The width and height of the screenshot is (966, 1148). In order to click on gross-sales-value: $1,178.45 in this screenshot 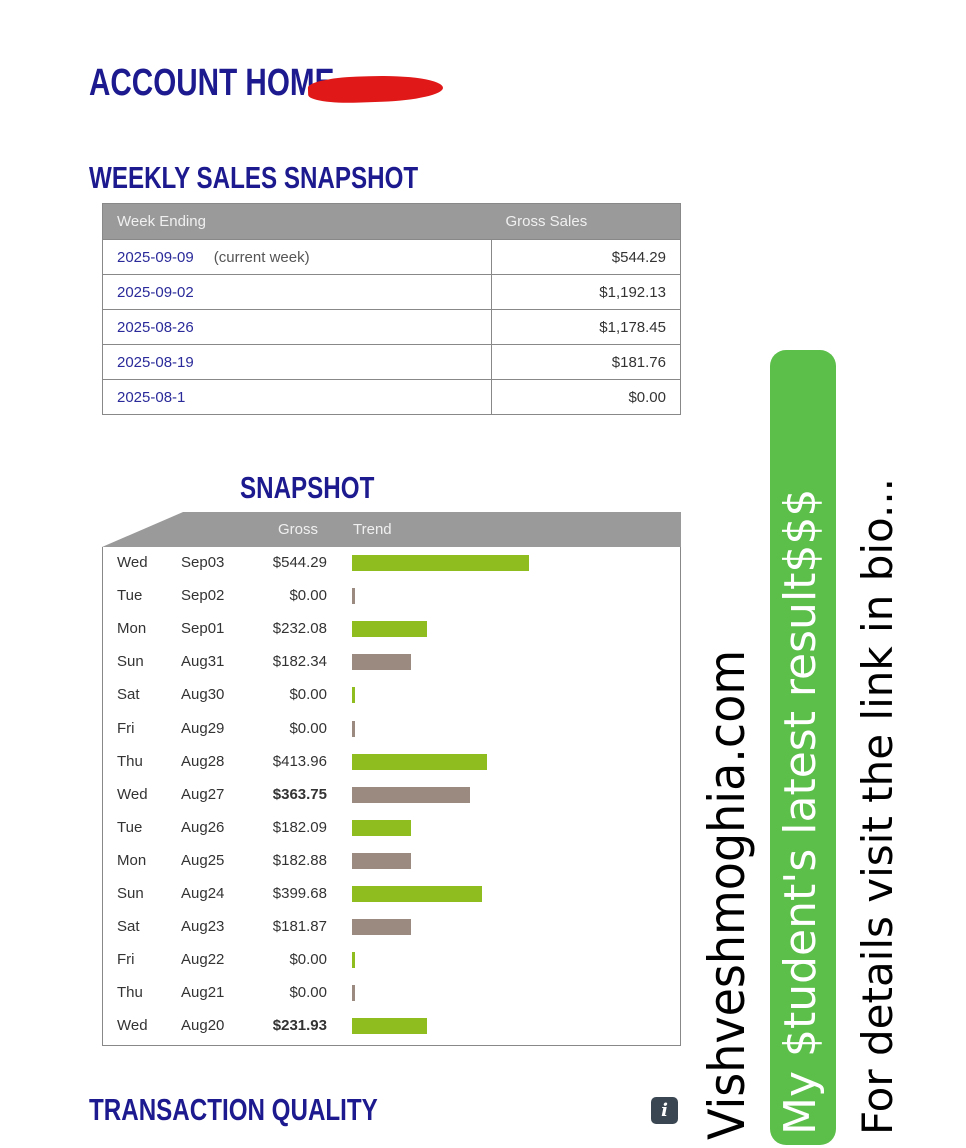, I will do `click(586, 327)`.